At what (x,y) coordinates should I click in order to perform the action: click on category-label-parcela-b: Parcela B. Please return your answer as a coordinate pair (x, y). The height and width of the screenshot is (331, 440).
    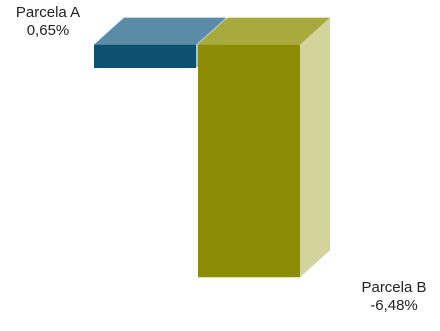
    Looking at the image, I should click on (394, 287).